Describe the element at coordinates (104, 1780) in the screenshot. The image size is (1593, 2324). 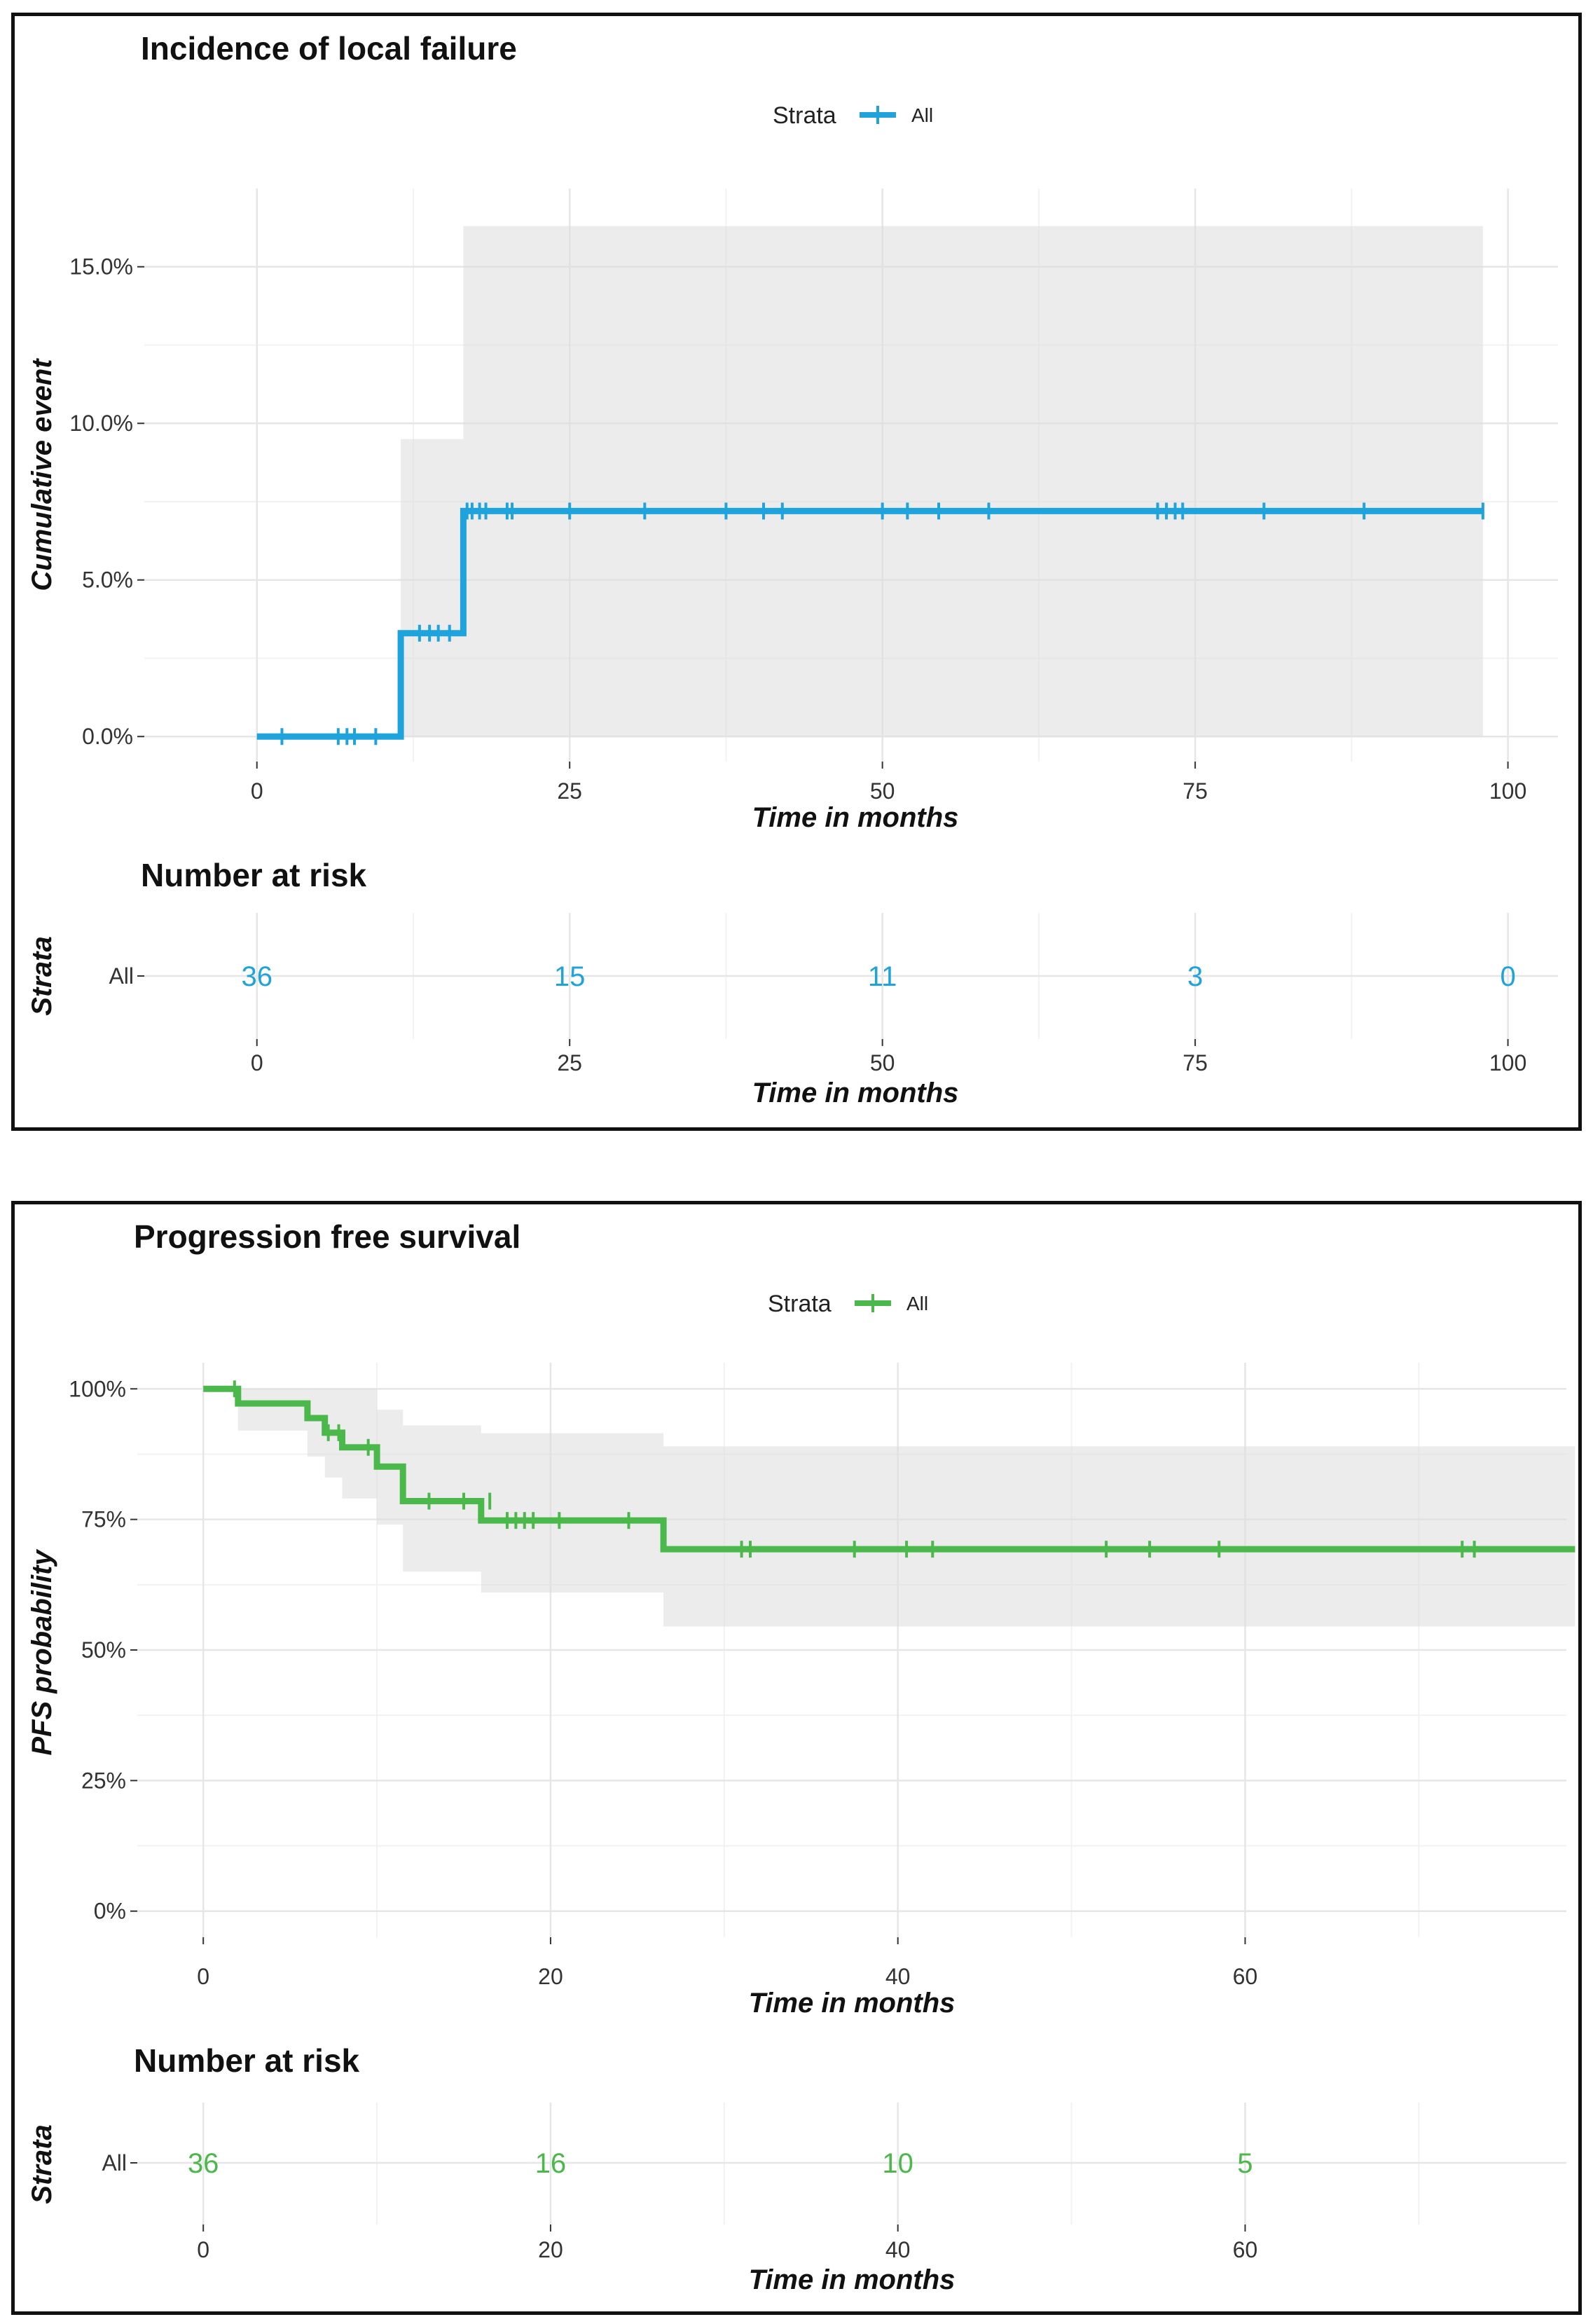
I see `y-tick-label: 25%` at that location.